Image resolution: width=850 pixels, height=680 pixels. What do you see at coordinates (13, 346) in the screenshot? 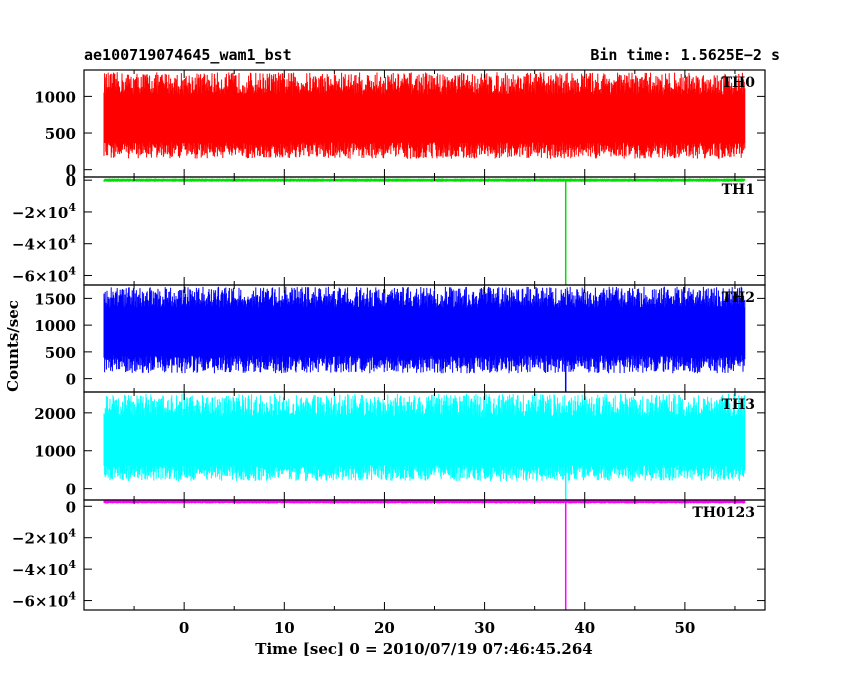
I see `y-axis-label: Counts/sec` at bounding box center [13, 346].